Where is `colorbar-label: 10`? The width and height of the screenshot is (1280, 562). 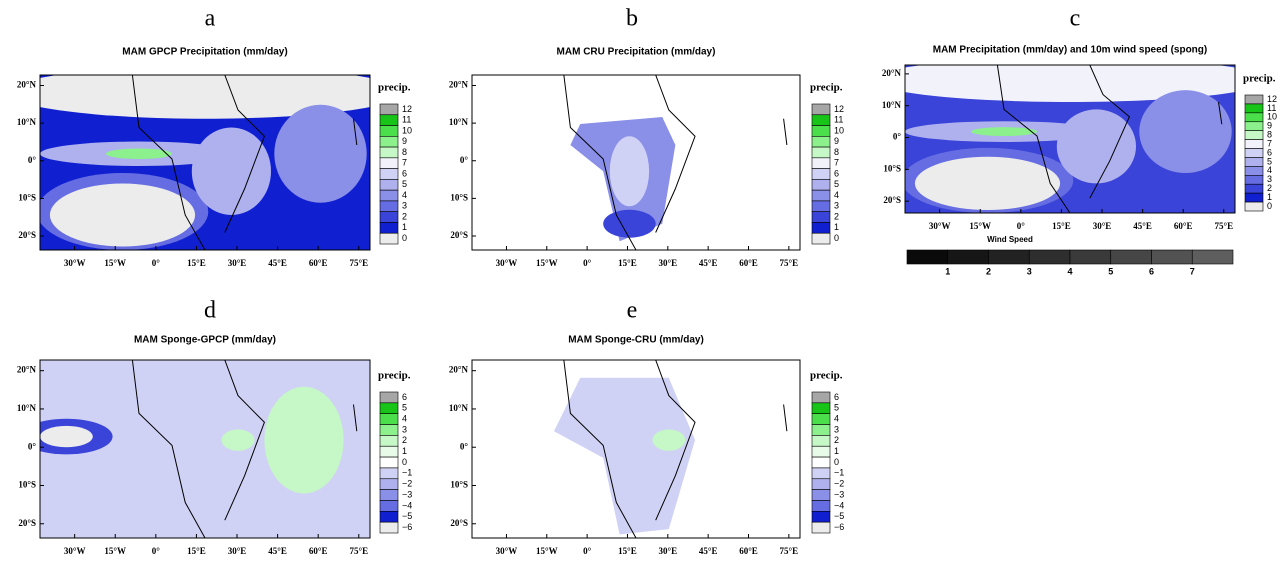 colorbar-label: 10 is located at coordinates (1272, 117).